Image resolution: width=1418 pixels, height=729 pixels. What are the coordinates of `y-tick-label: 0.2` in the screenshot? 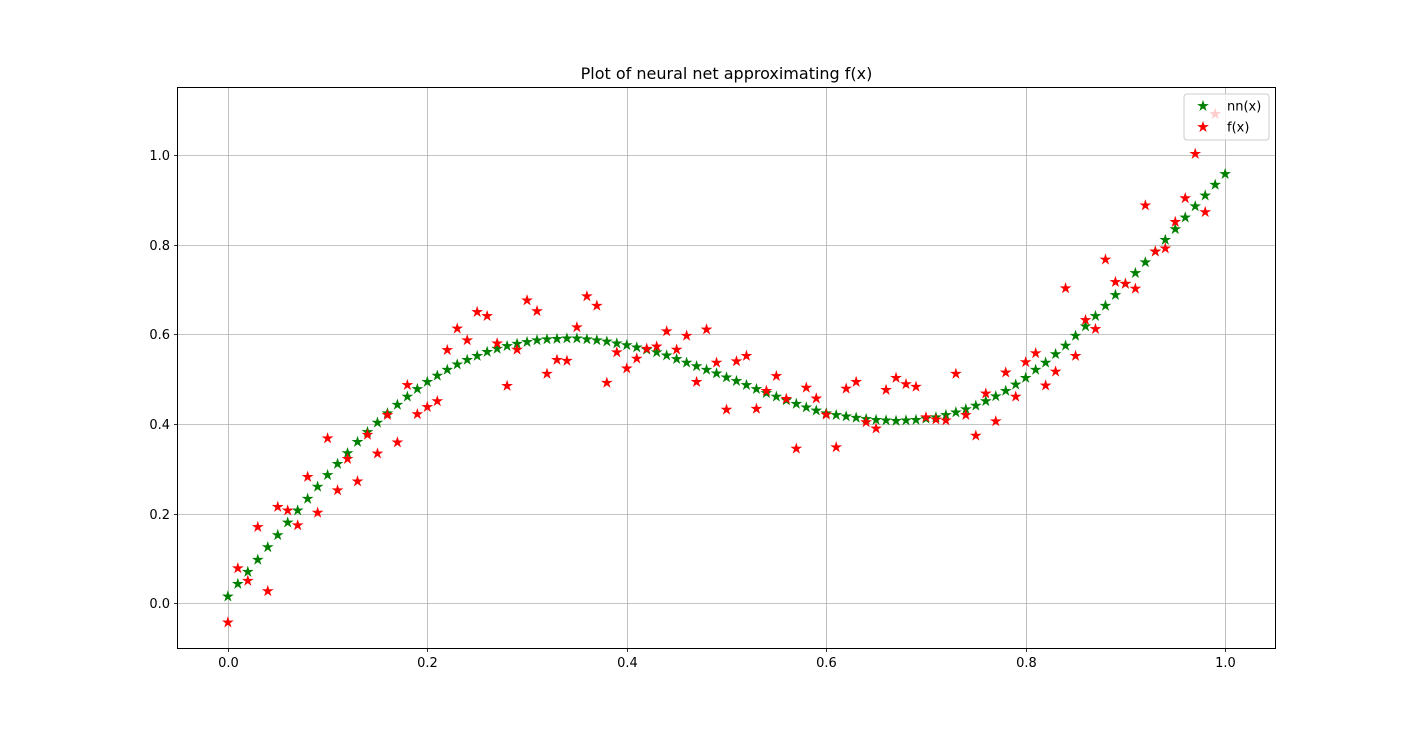 It's located at (159, 515).